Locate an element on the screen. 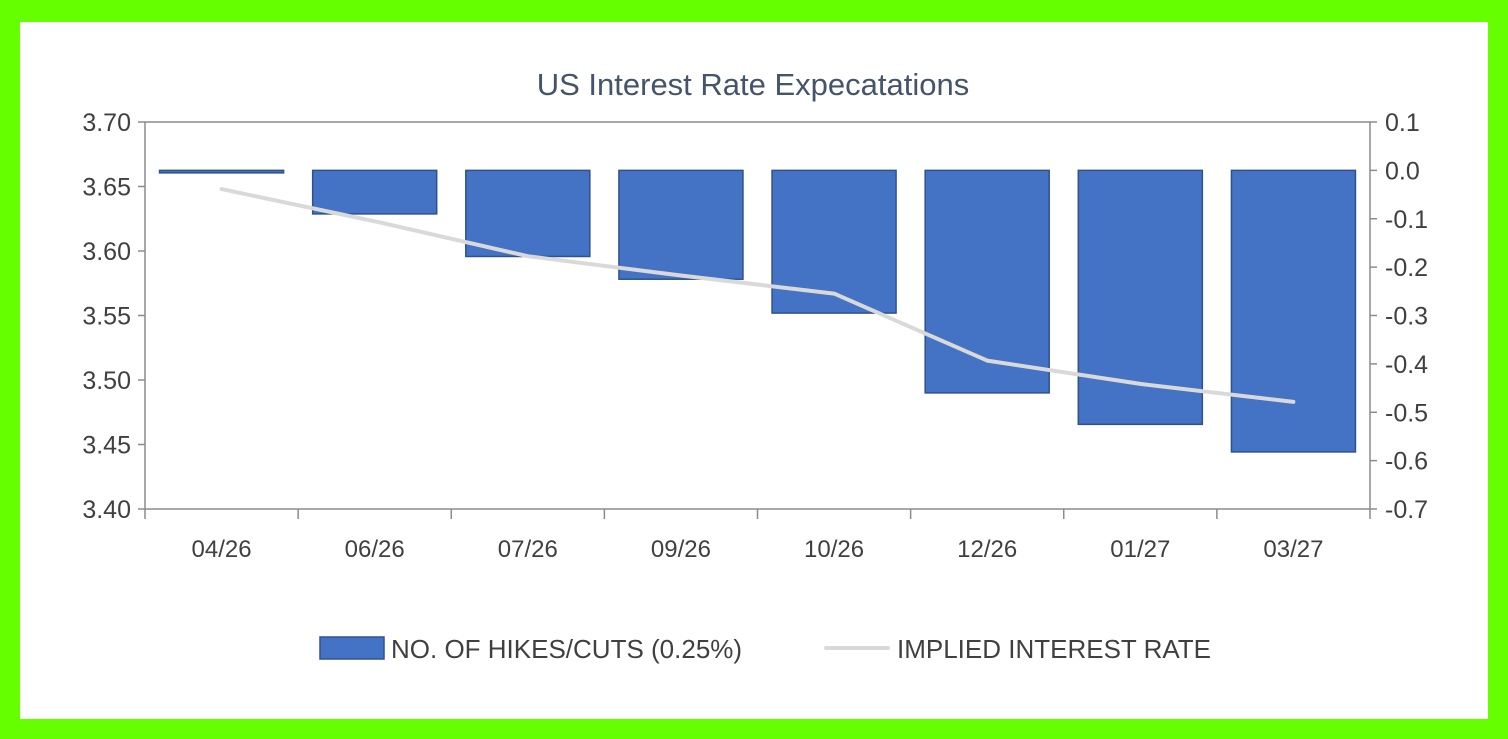 Image resolution: width=1508 pixels, height=739 pixels. y-right-tick-label: -0.4 is located at coordinates (1406, 365).